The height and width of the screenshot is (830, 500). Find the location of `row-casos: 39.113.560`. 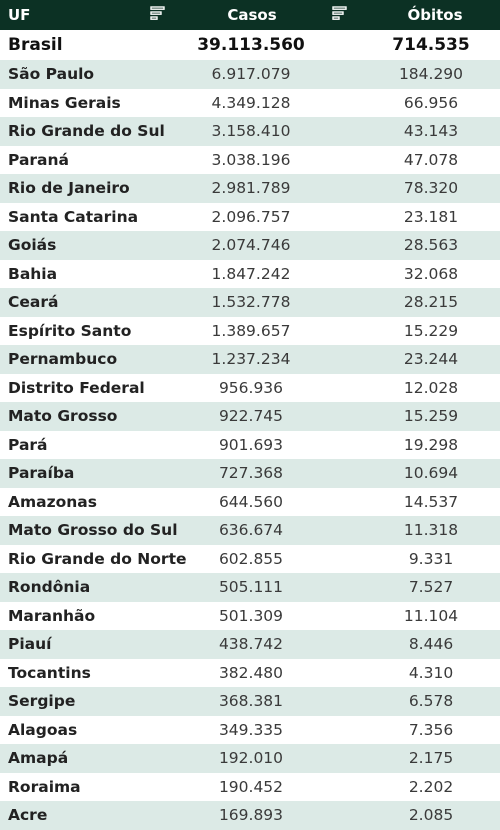

row-casos: 39.113.560 is located at coordinates (251, 45).